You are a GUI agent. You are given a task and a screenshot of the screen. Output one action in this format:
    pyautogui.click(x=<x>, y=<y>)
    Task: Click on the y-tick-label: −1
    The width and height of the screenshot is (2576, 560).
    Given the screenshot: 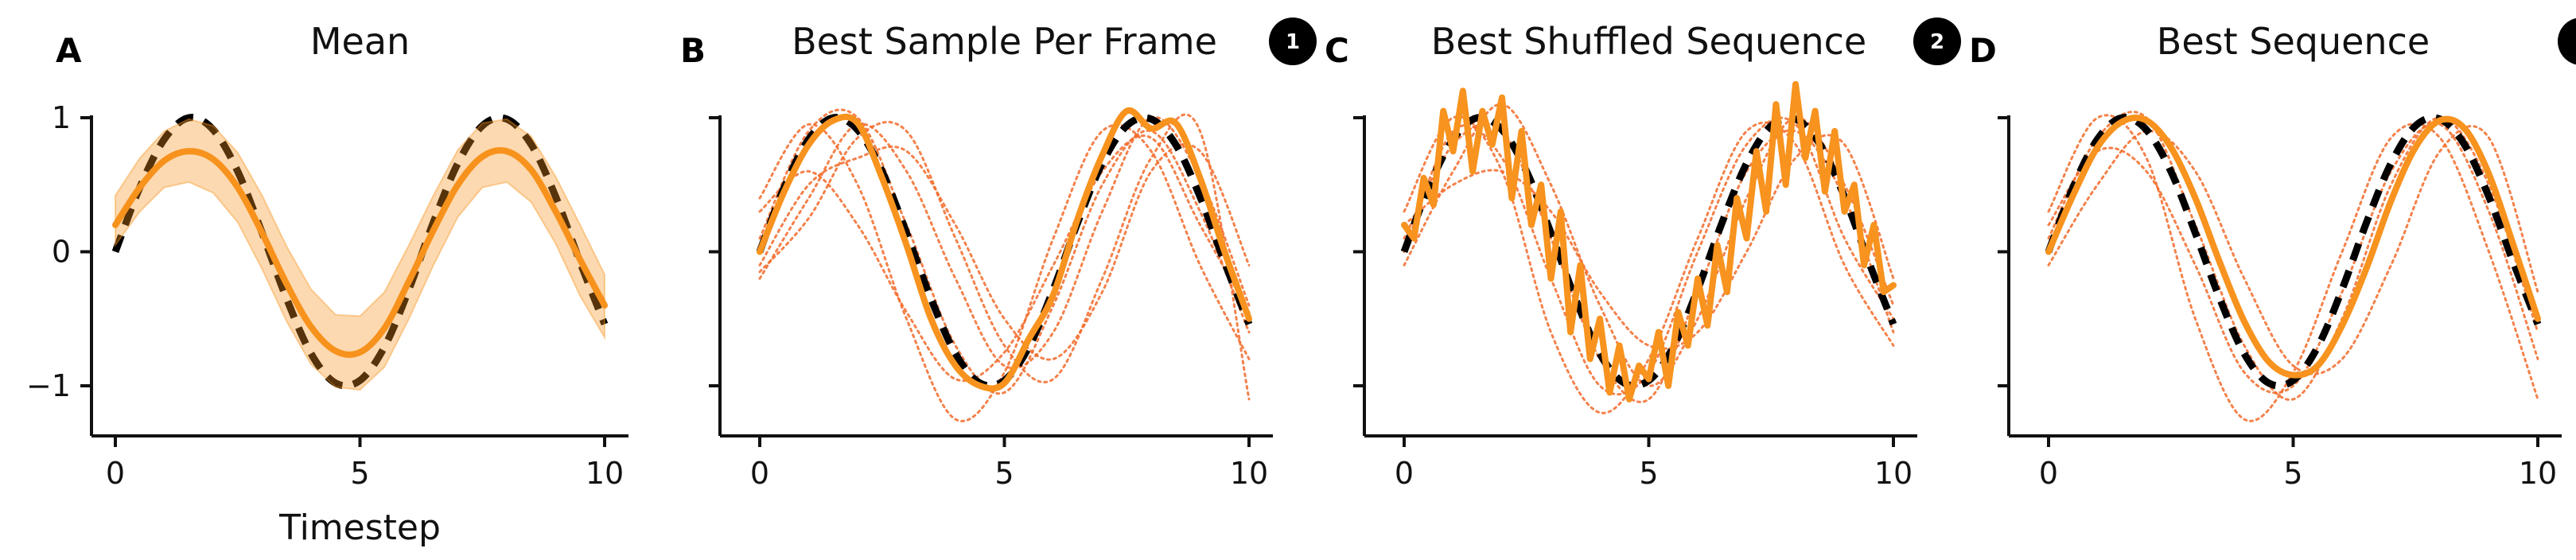 What is the action you would take?
    pyautogui.click(x=49, y=385)
    